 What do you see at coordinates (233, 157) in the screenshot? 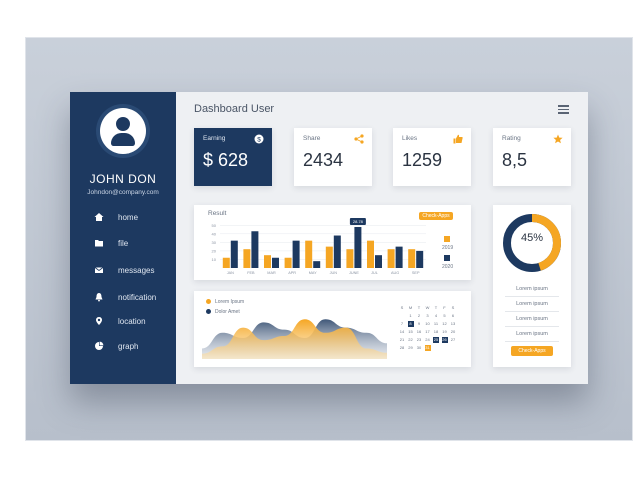
I see `earning-card: Earning $ $ 628` at bounding box center [233, 157].